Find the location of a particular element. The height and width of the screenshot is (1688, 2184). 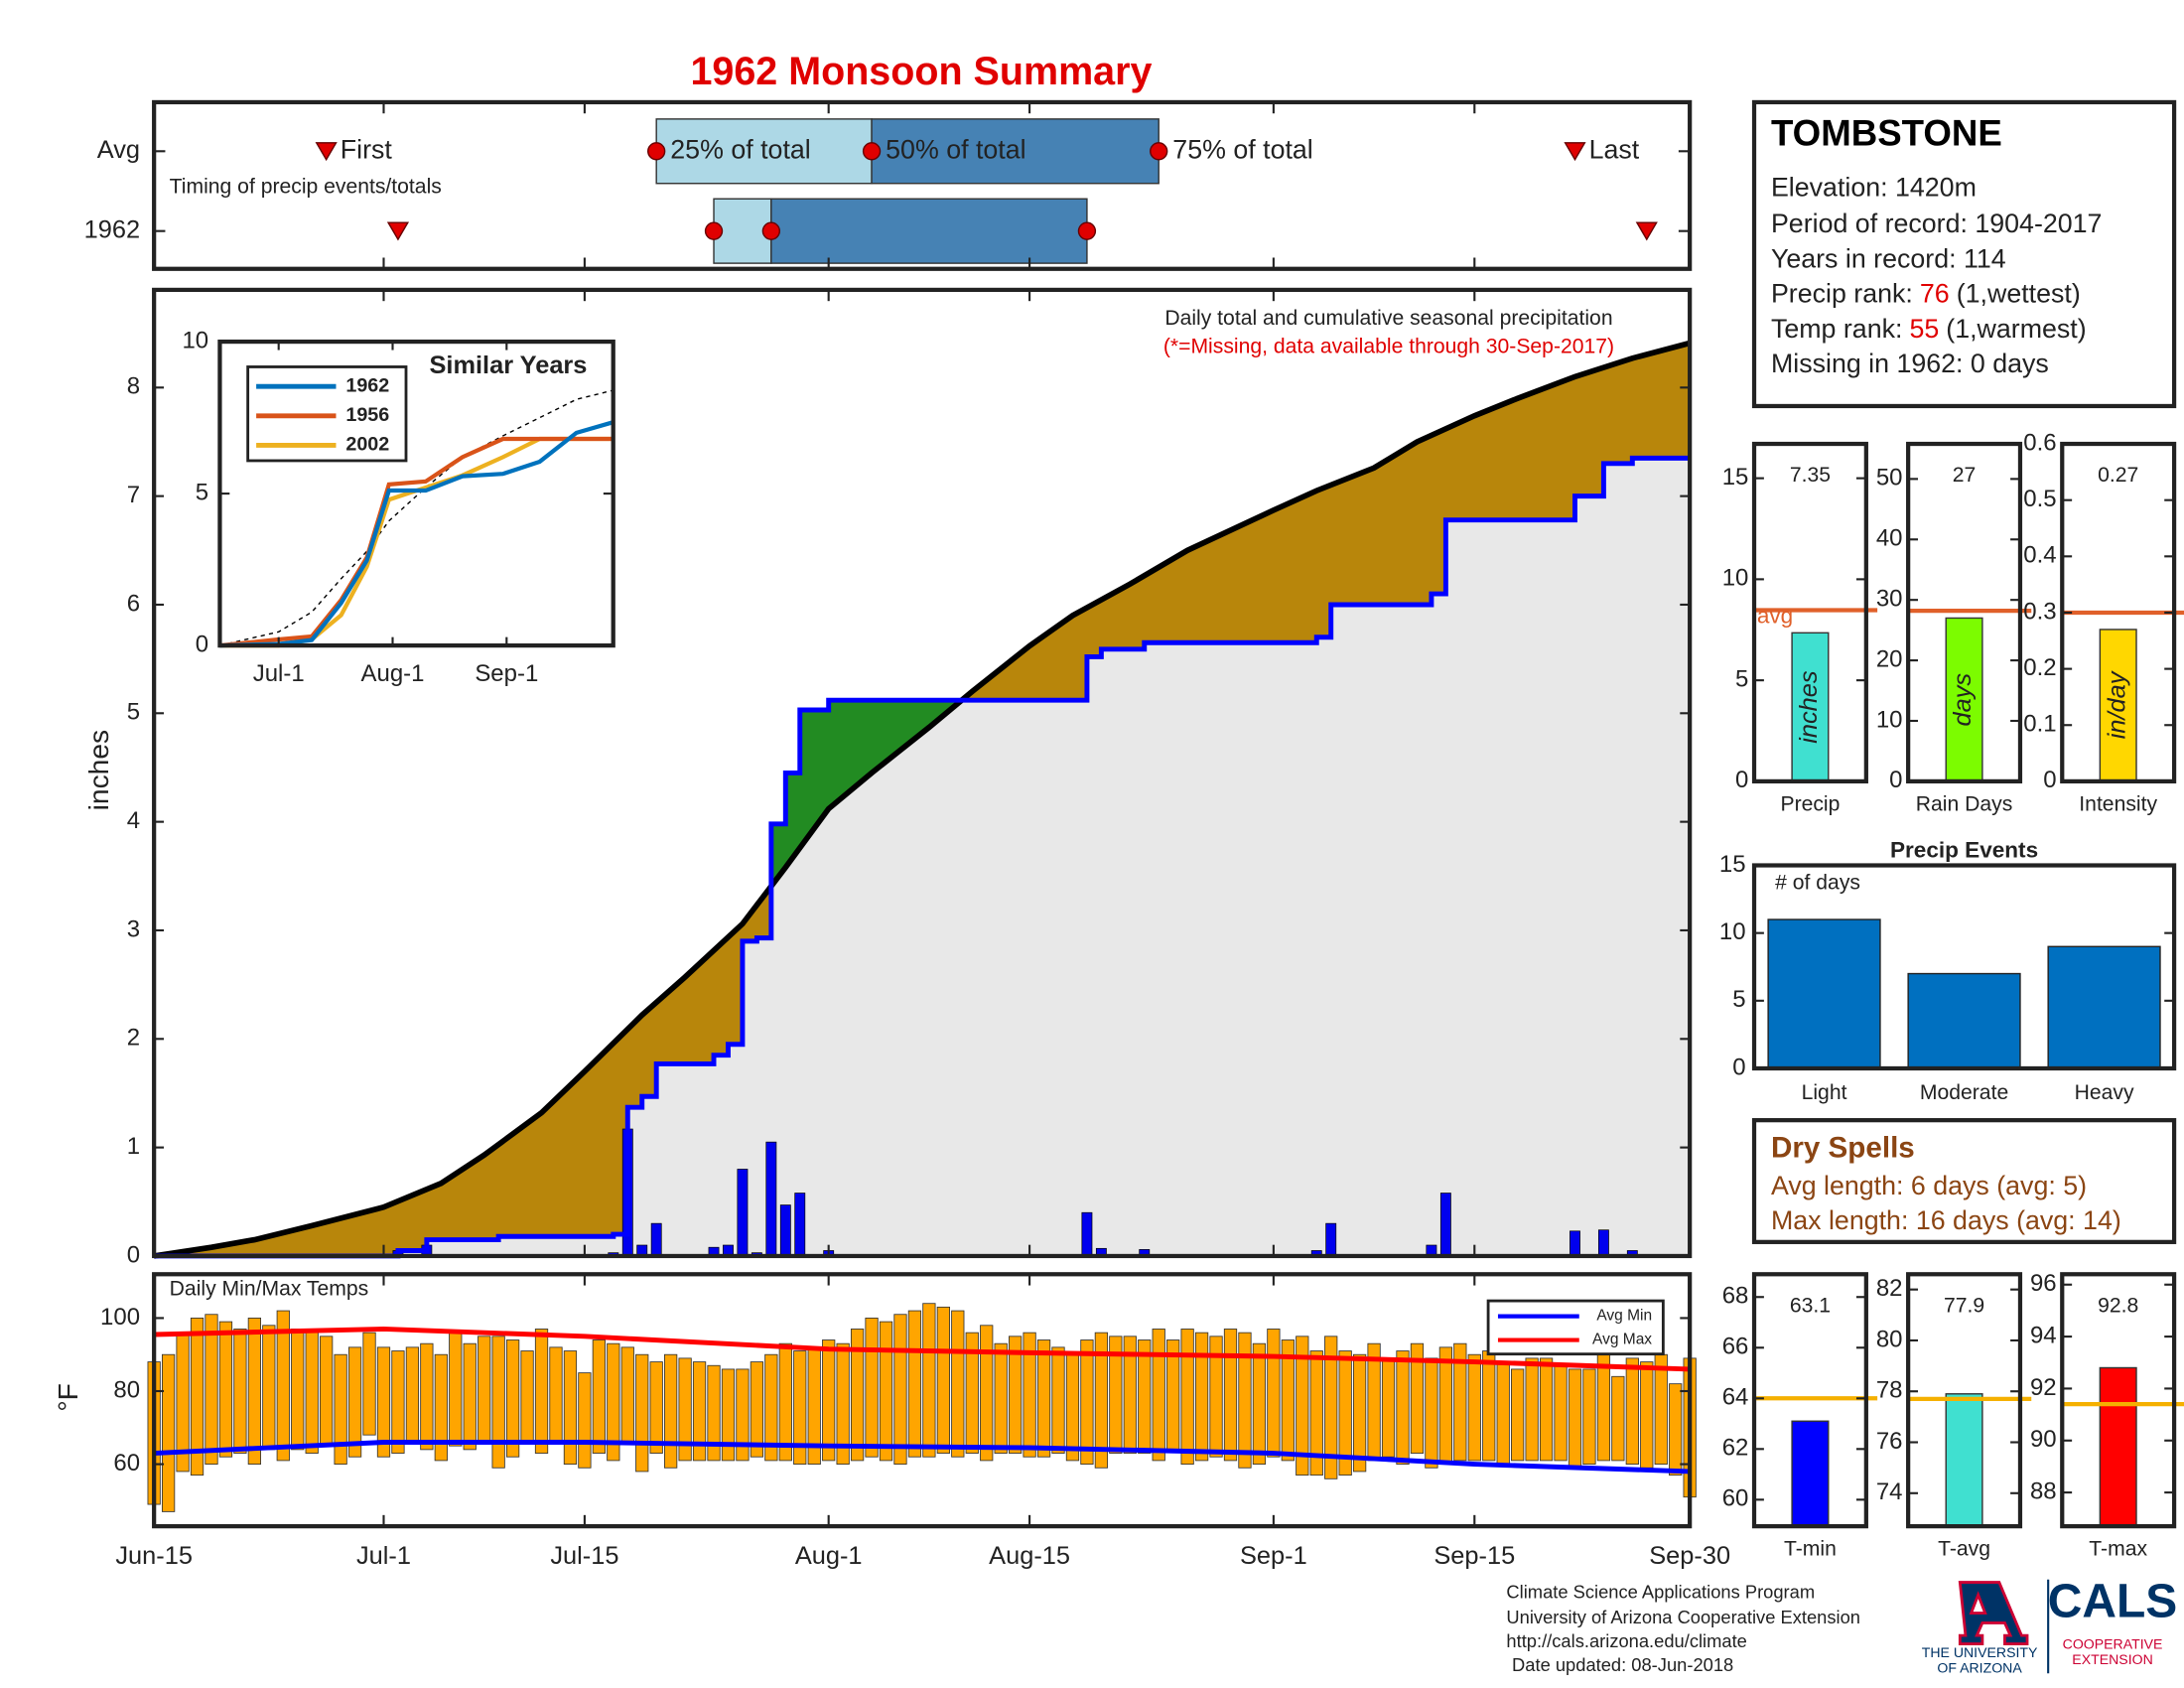

logo-text: OF ARIZONA is located at coordinates (1979, 1668).